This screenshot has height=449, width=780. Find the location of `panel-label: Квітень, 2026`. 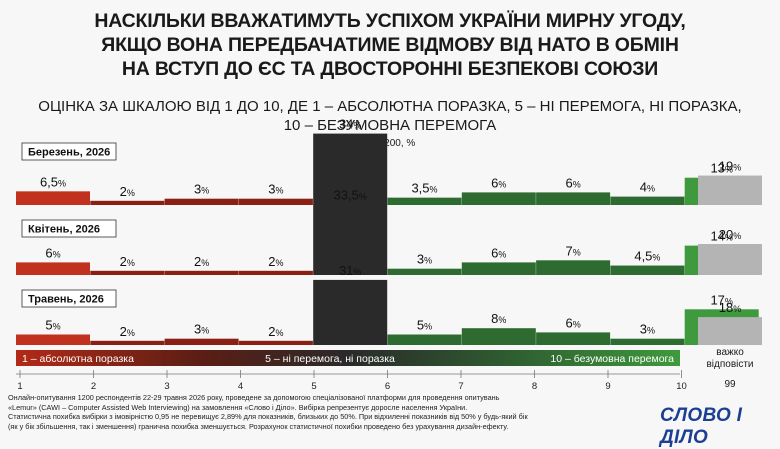

panel-label: Квітень, 2026 is located at coordinates (64, 230).